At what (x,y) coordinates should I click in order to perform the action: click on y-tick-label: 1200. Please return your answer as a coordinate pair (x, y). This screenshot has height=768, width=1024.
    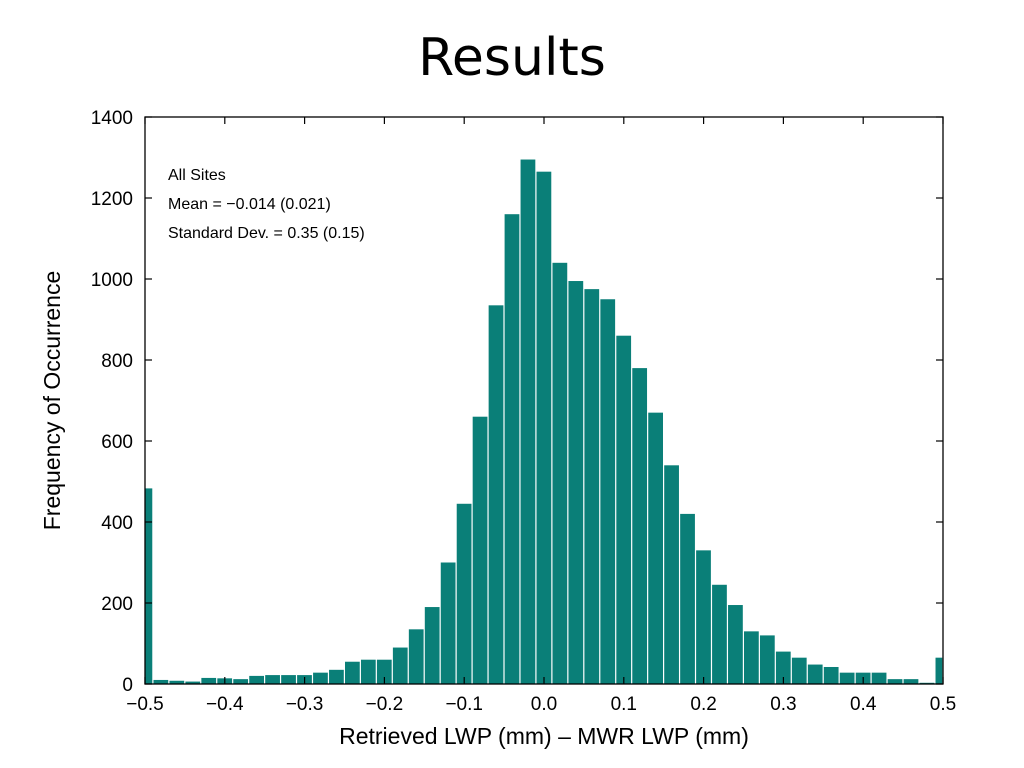
    Looking at the image, I should click on (112, 199).